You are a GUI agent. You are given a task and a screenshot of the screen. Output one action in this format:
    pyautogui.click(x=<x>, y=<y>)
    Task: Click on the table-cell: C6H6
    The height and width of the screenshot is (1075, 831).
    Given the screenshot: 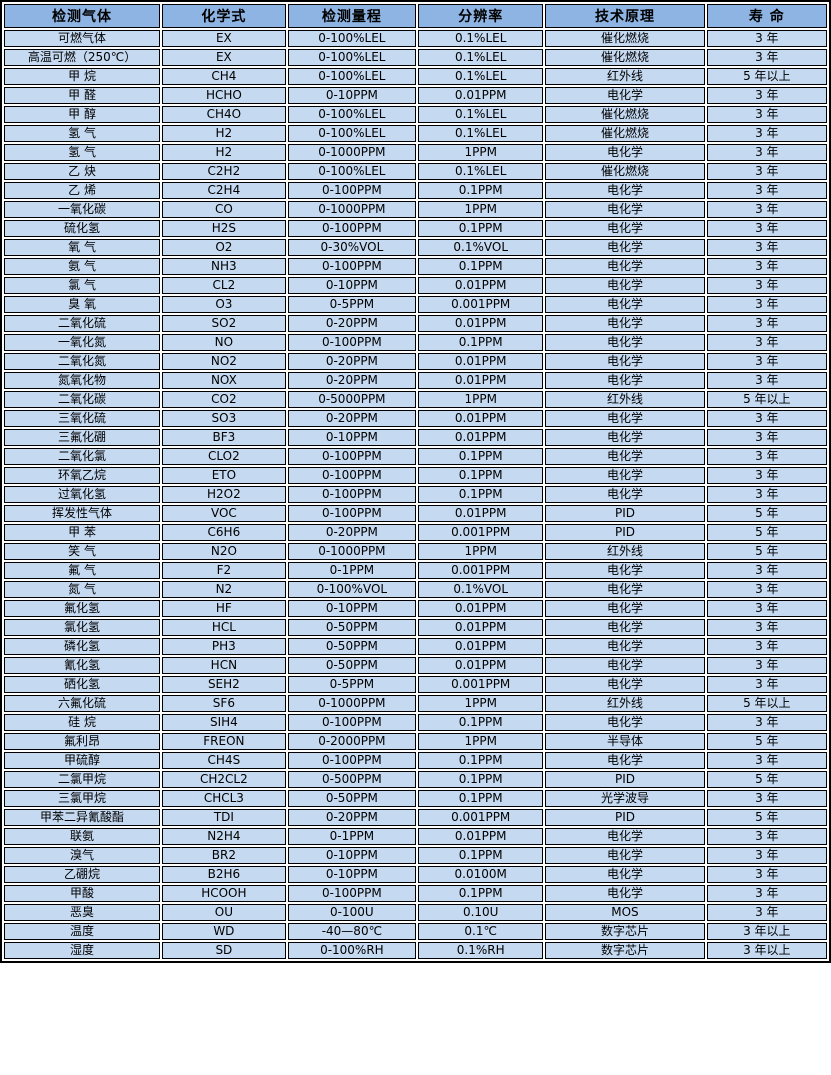 What is the action you would take?
    pyautogui.click(x=224, y=532)
    